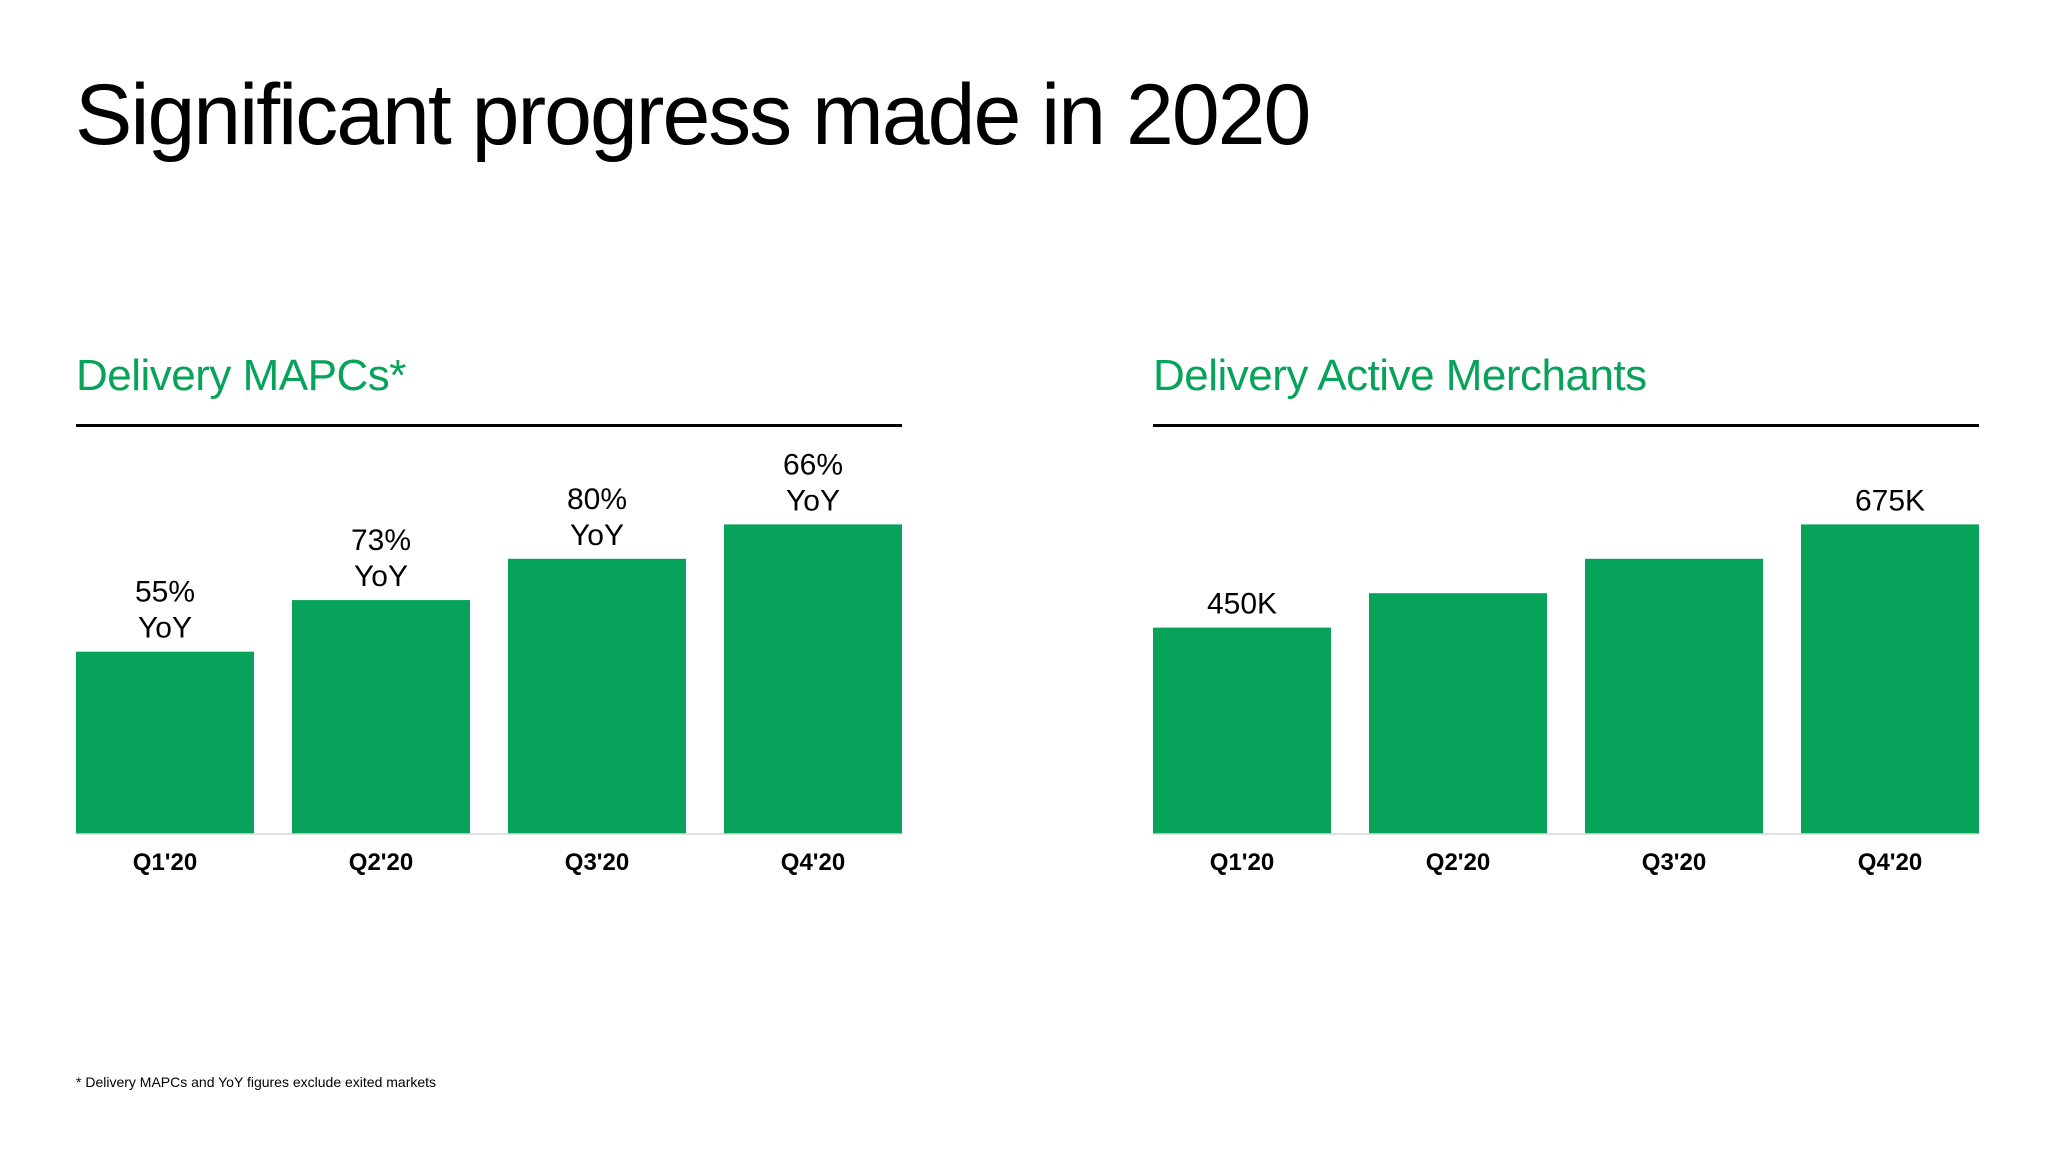 Image resolution: width=2048 pixels, height=1152 pixels. I want to click on data-label: 73%, so click(381, 540).